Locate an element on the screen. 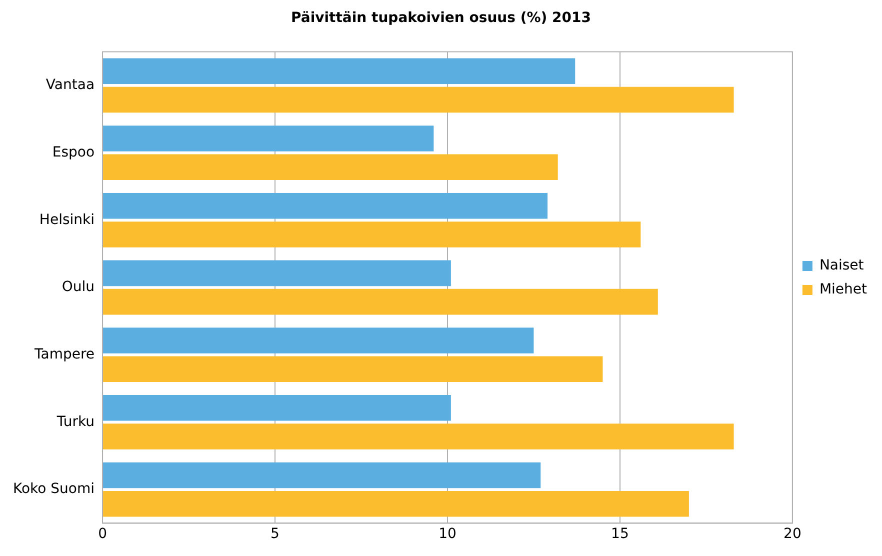  x-tick-label: 15 is located at coordinates (620, 534).